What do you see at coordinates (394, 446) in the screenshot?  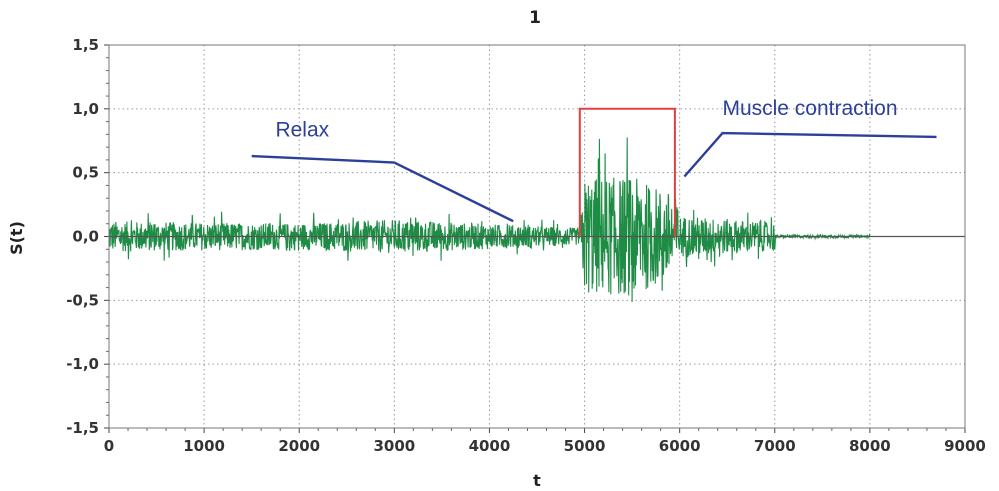 I see `x-tick-label: 3000` at bounding box center [394, 446].